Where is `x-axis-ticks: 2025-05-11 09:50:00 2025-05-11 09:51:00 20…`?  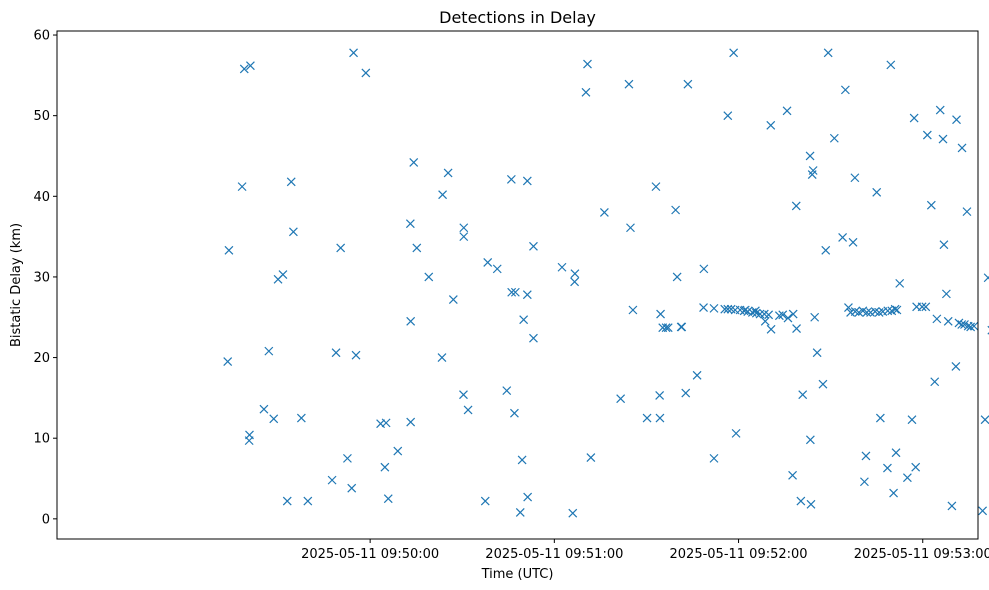
x-axis-ticks: 2025-05-11 09:50:00 2025-05-11 09:51:00 20… is located at coordinates (645, 550).